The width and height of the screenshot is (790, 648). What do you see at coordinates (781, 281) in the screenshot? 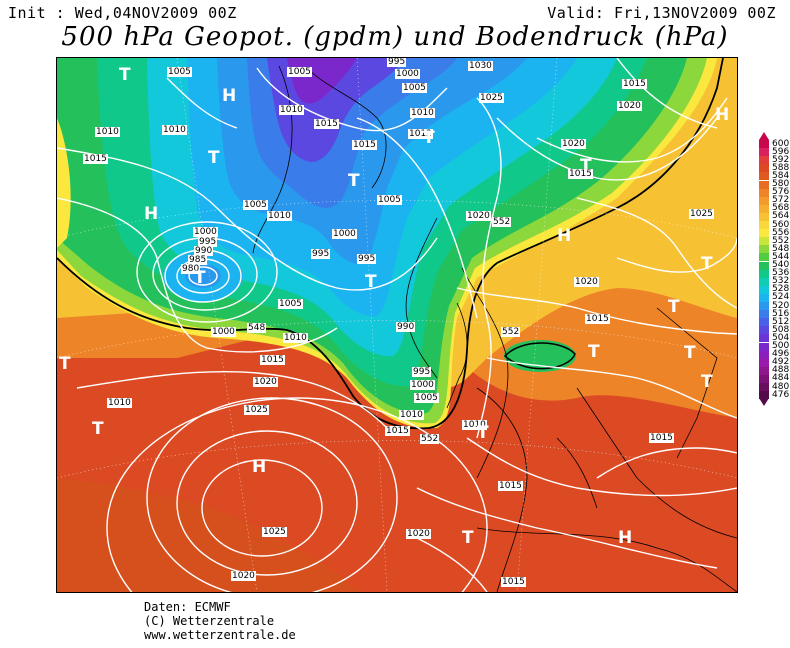
I see `legend-value: 532` at bounding box center [781, 281].